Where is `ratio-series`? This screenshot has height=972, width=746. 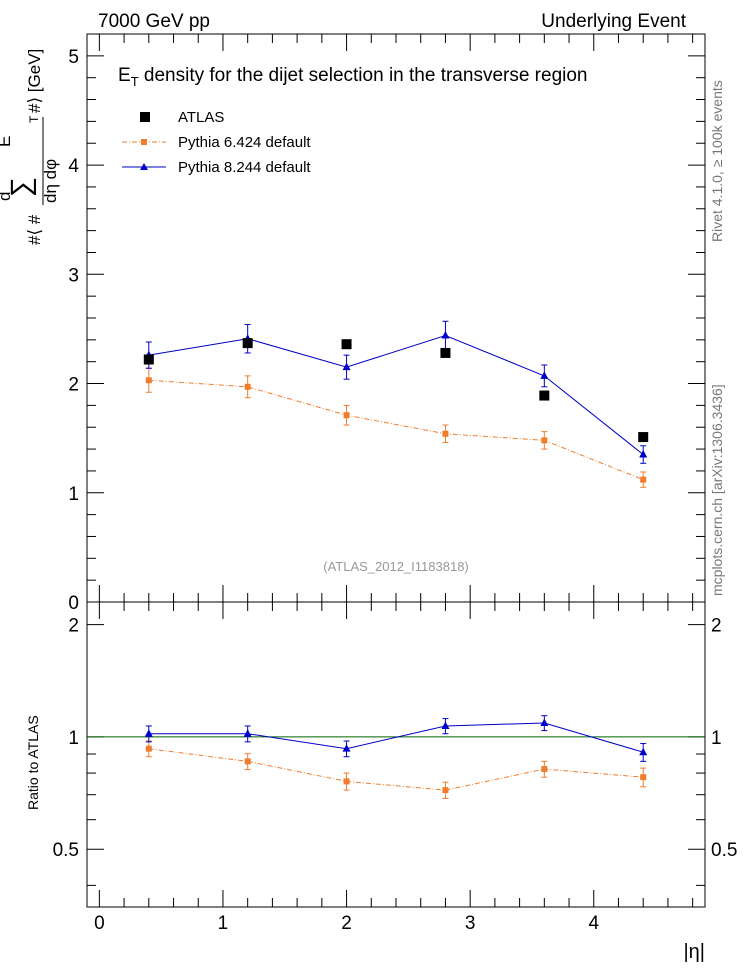 ratio-series is located at coordinates (396, 757).